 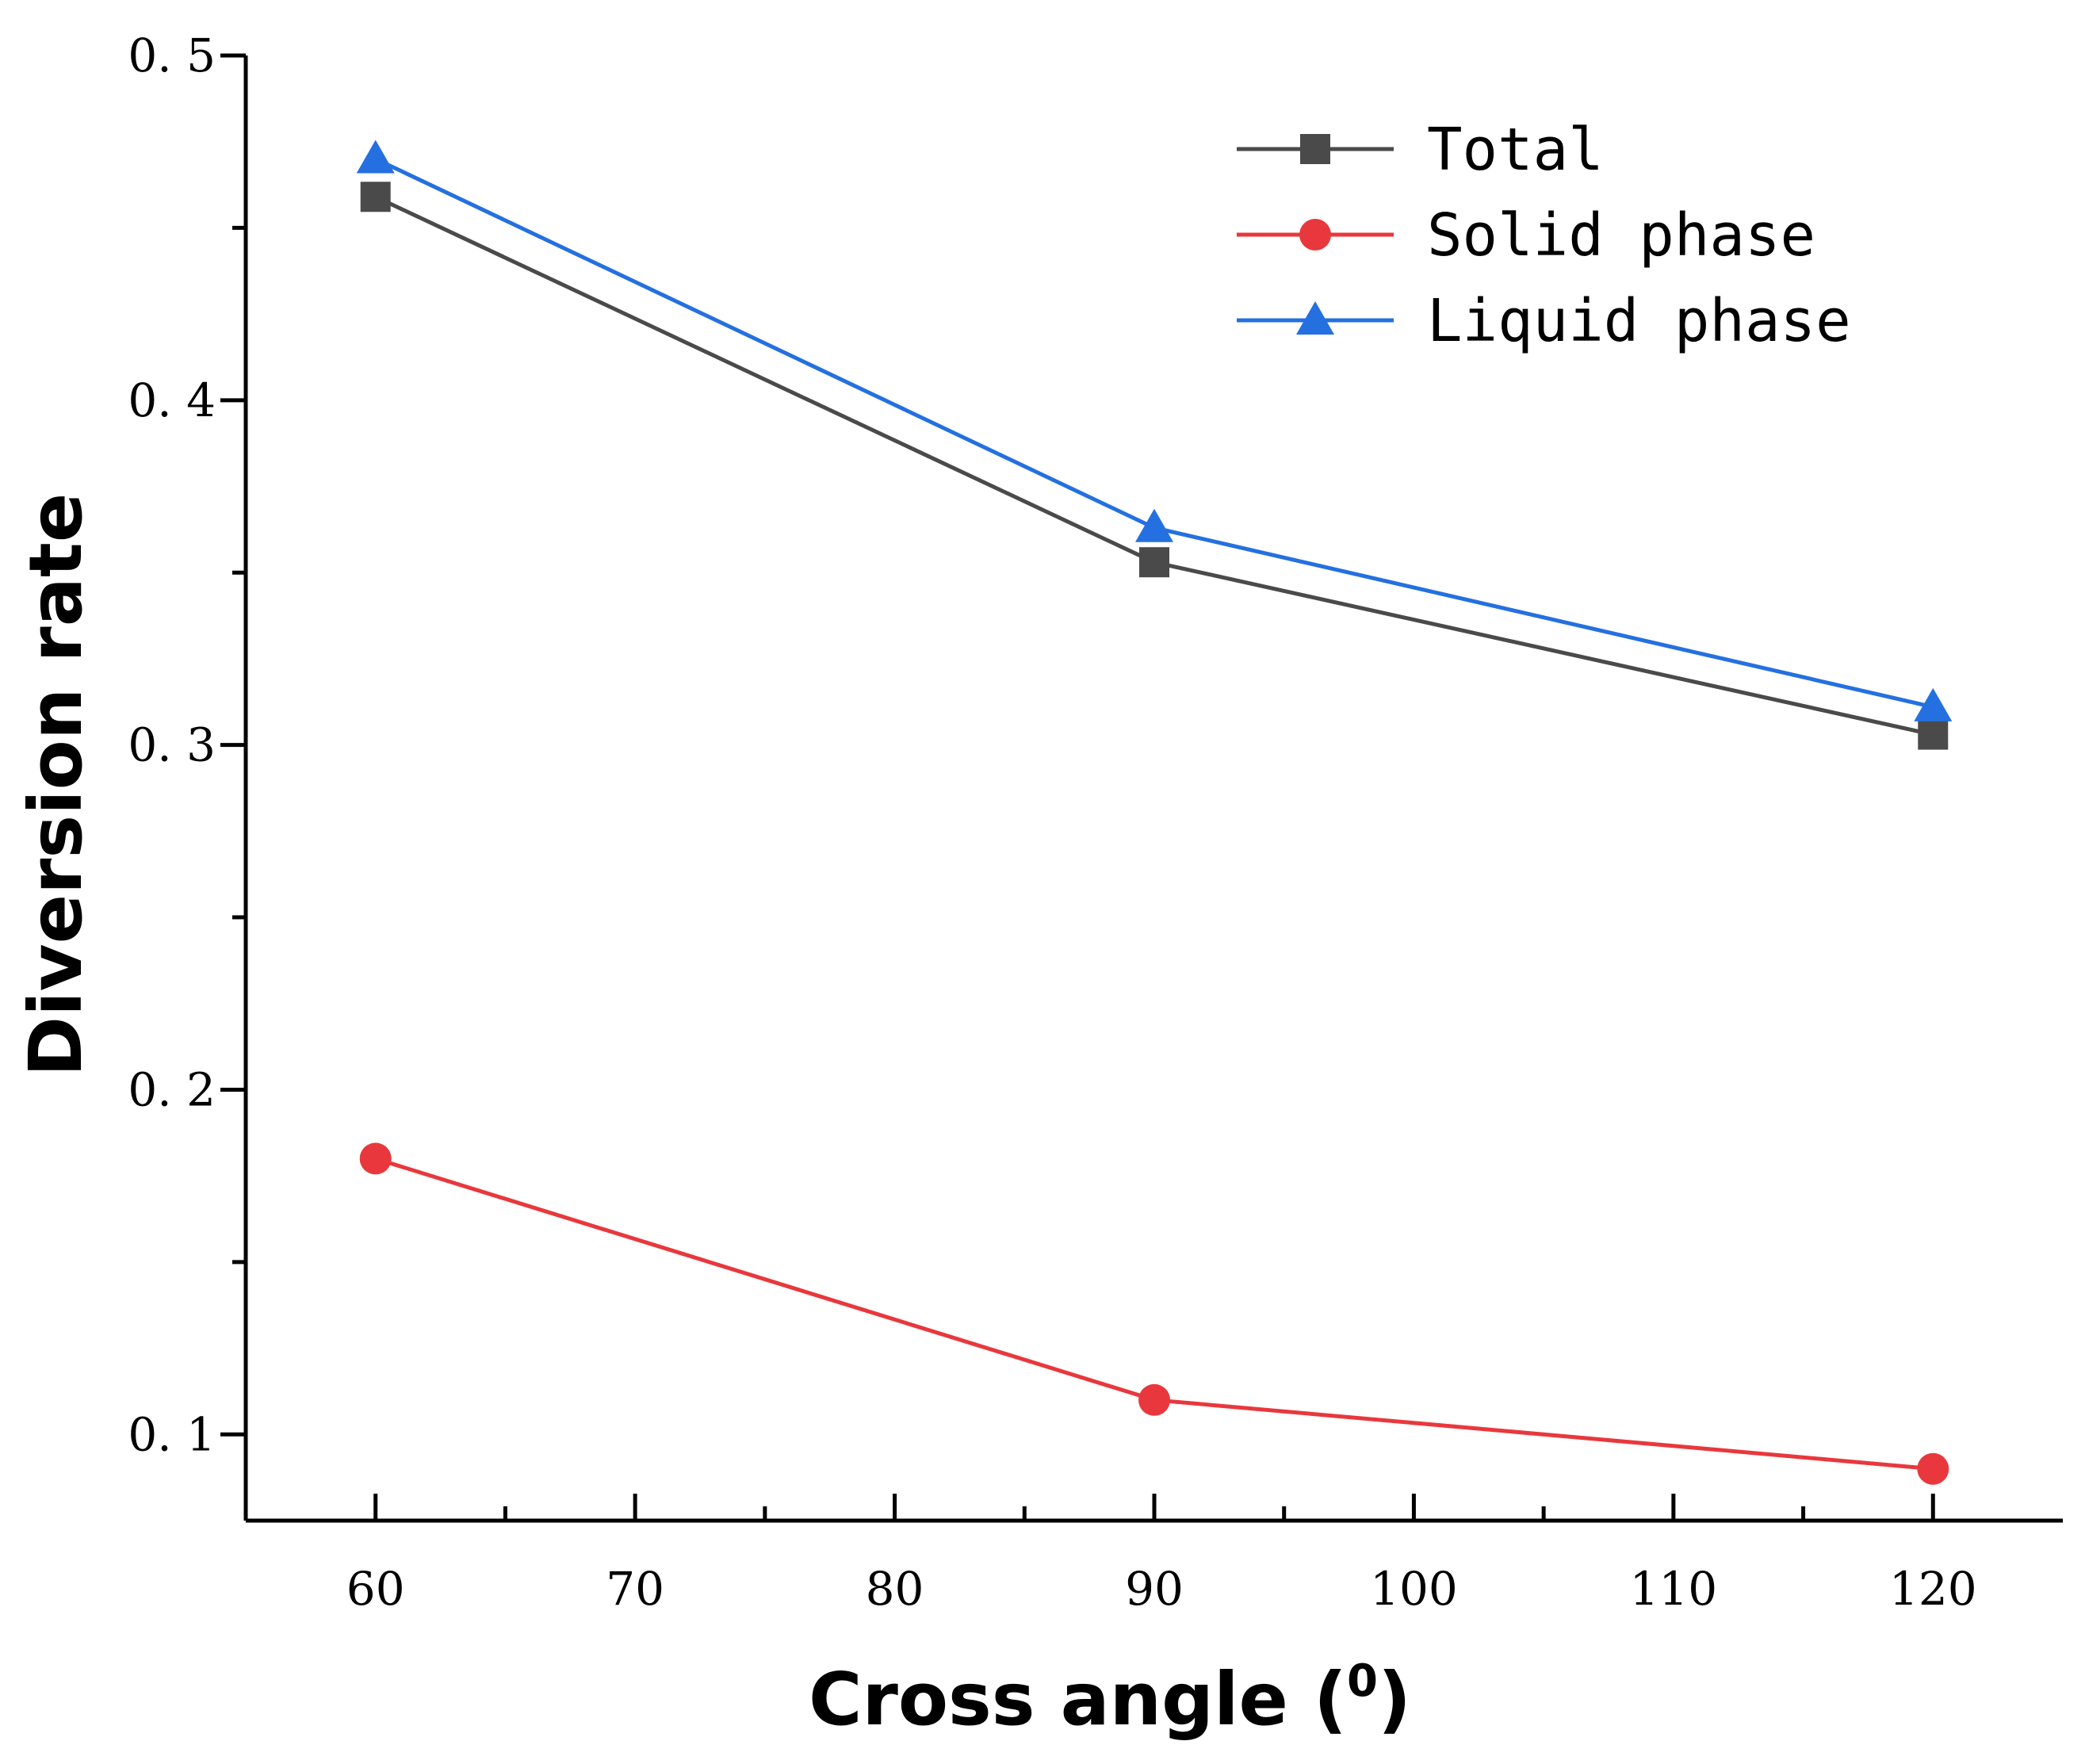 What do you see at coordinates (1154, 1589) in the screenshot?
I see `x-tick-label: 90` at bounding box center [1154, 1589].